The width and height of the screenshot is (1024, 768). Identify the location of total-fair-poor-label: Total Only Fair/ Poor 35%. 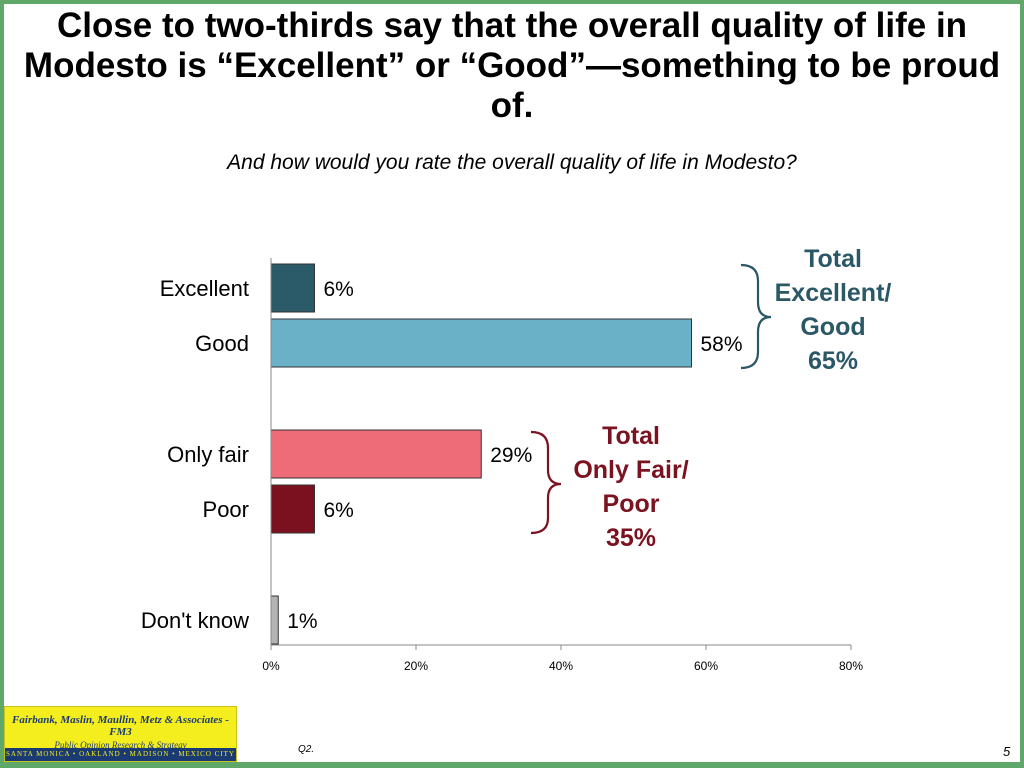
(631, 487).